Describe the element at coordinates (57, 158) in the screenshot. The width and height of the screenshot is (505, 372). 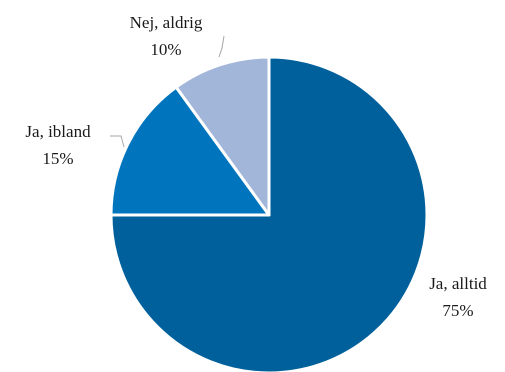
I see `slice-value-ja-ibland: 15%` at that location.